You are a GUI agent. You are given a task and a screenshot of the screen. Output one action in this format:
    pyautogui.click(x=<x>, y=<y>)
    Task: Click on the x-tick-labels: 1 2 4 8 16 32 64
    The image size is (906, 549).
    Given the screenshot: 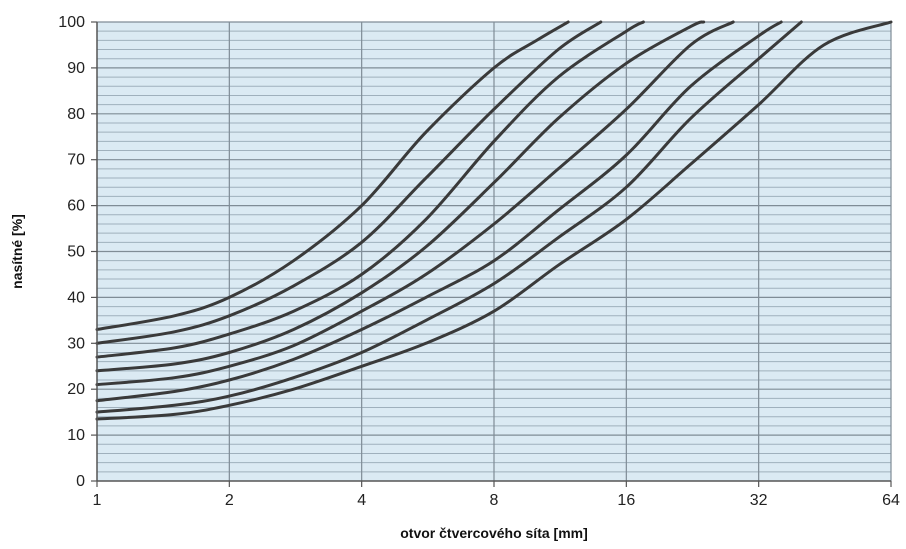 What is the action you would take?
    pyautogui.click(x=496, y=500)
    